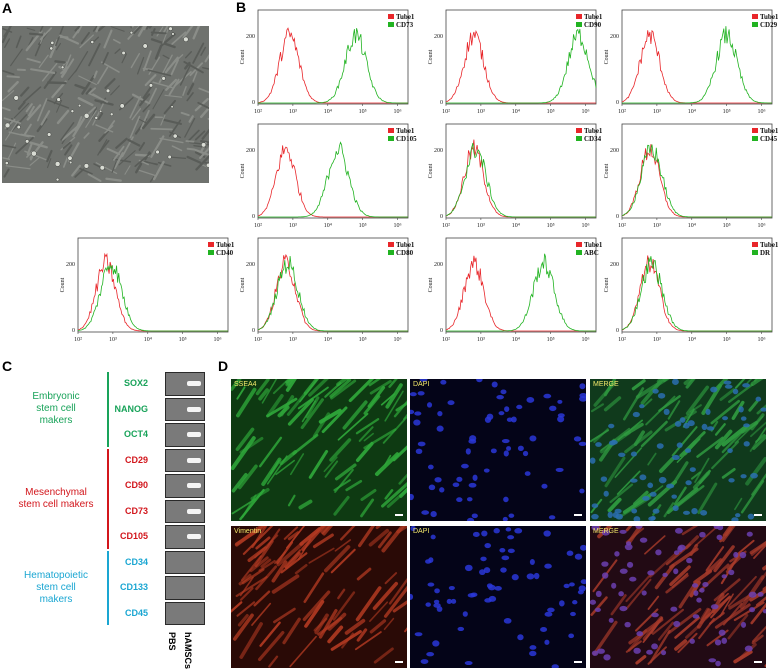  What do you see at coordinates (185, 410) in the screenshot?
I see `gel-strip-nanog` at bounding box center [185, 410].